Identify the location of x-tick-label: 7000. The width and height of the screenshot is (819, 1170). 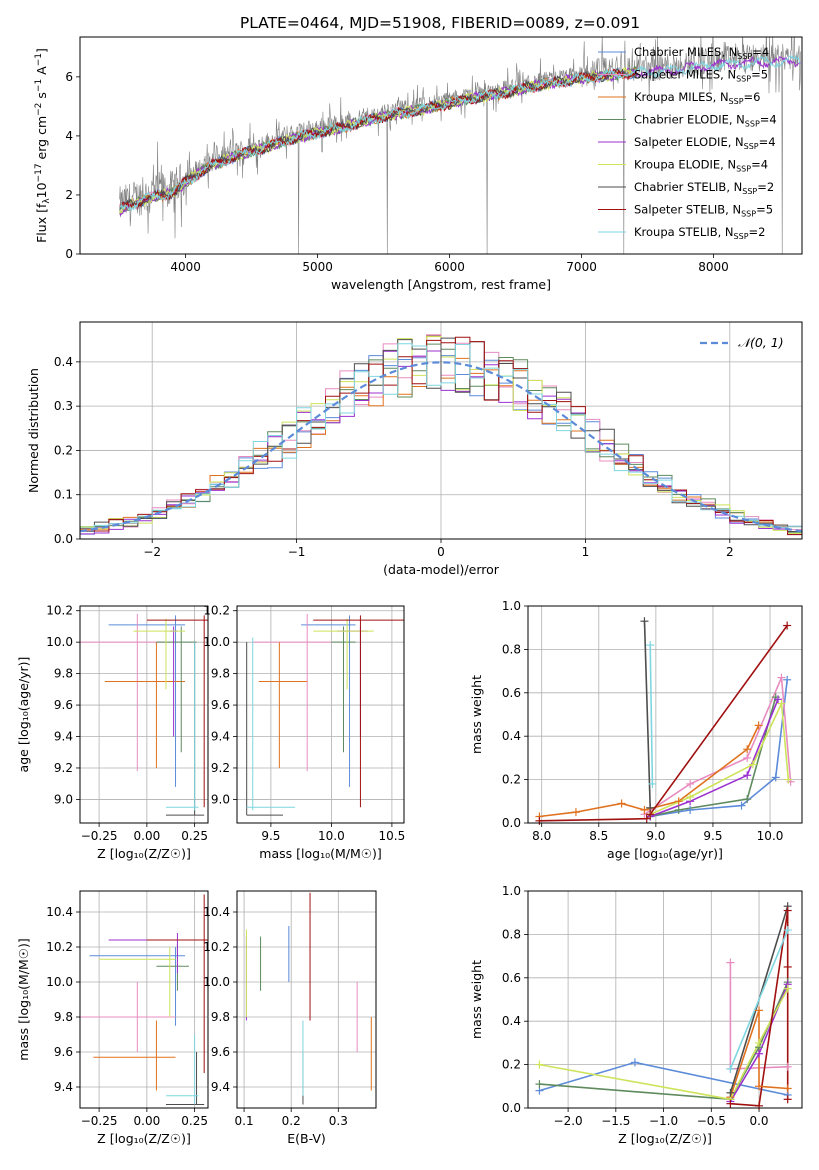
(581, 267).